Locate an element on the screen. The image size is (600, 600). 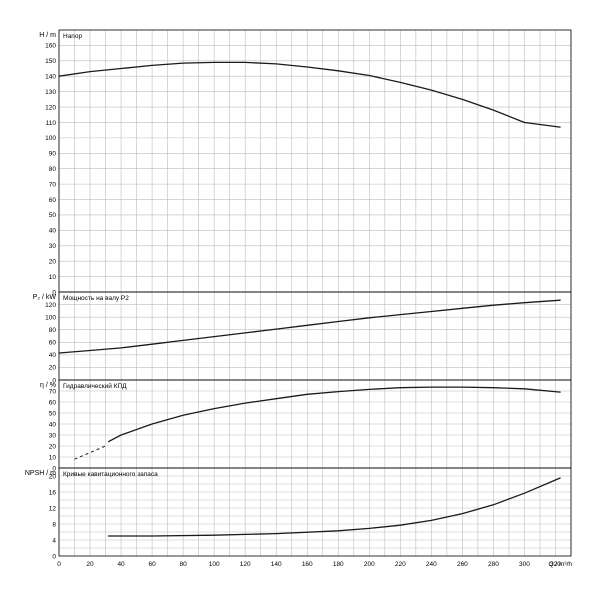
panel-frame is located at coordinates (315, 512).